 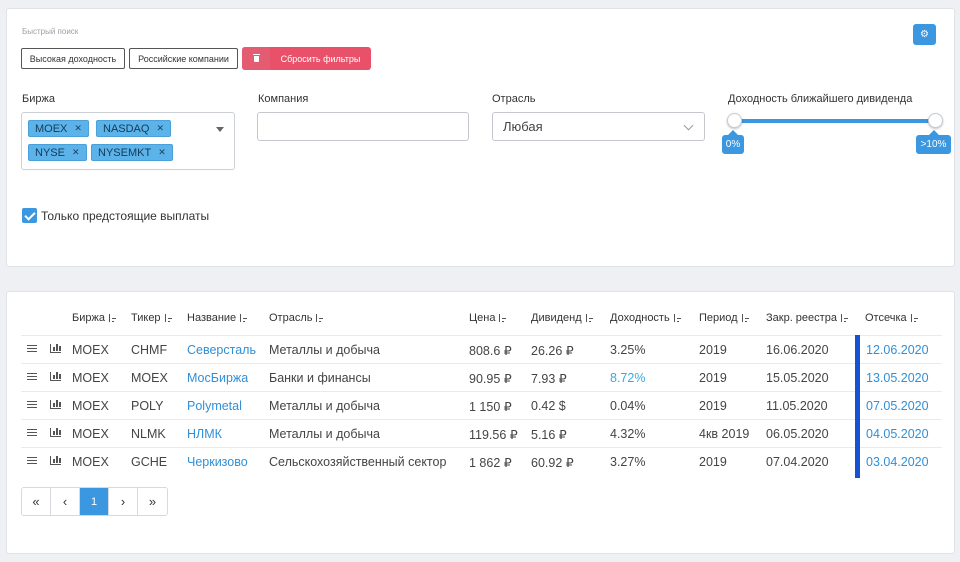 What do you see at coordinates (358, 462) in the screenshot?
I see `cell-sector: Сельскохозяйственный сектор` at bounding box center [358, 462].